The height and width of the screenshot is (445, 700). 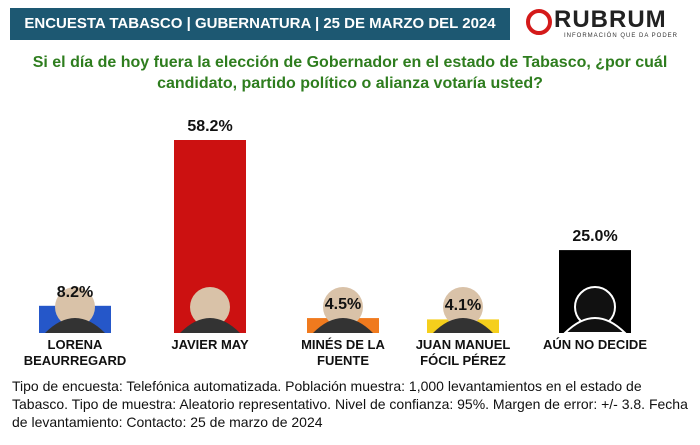 What do you see at coordinates (610, 19) in the screenshot?
I see `logo-word: RUBRUM` at bounding box center [610, 19].